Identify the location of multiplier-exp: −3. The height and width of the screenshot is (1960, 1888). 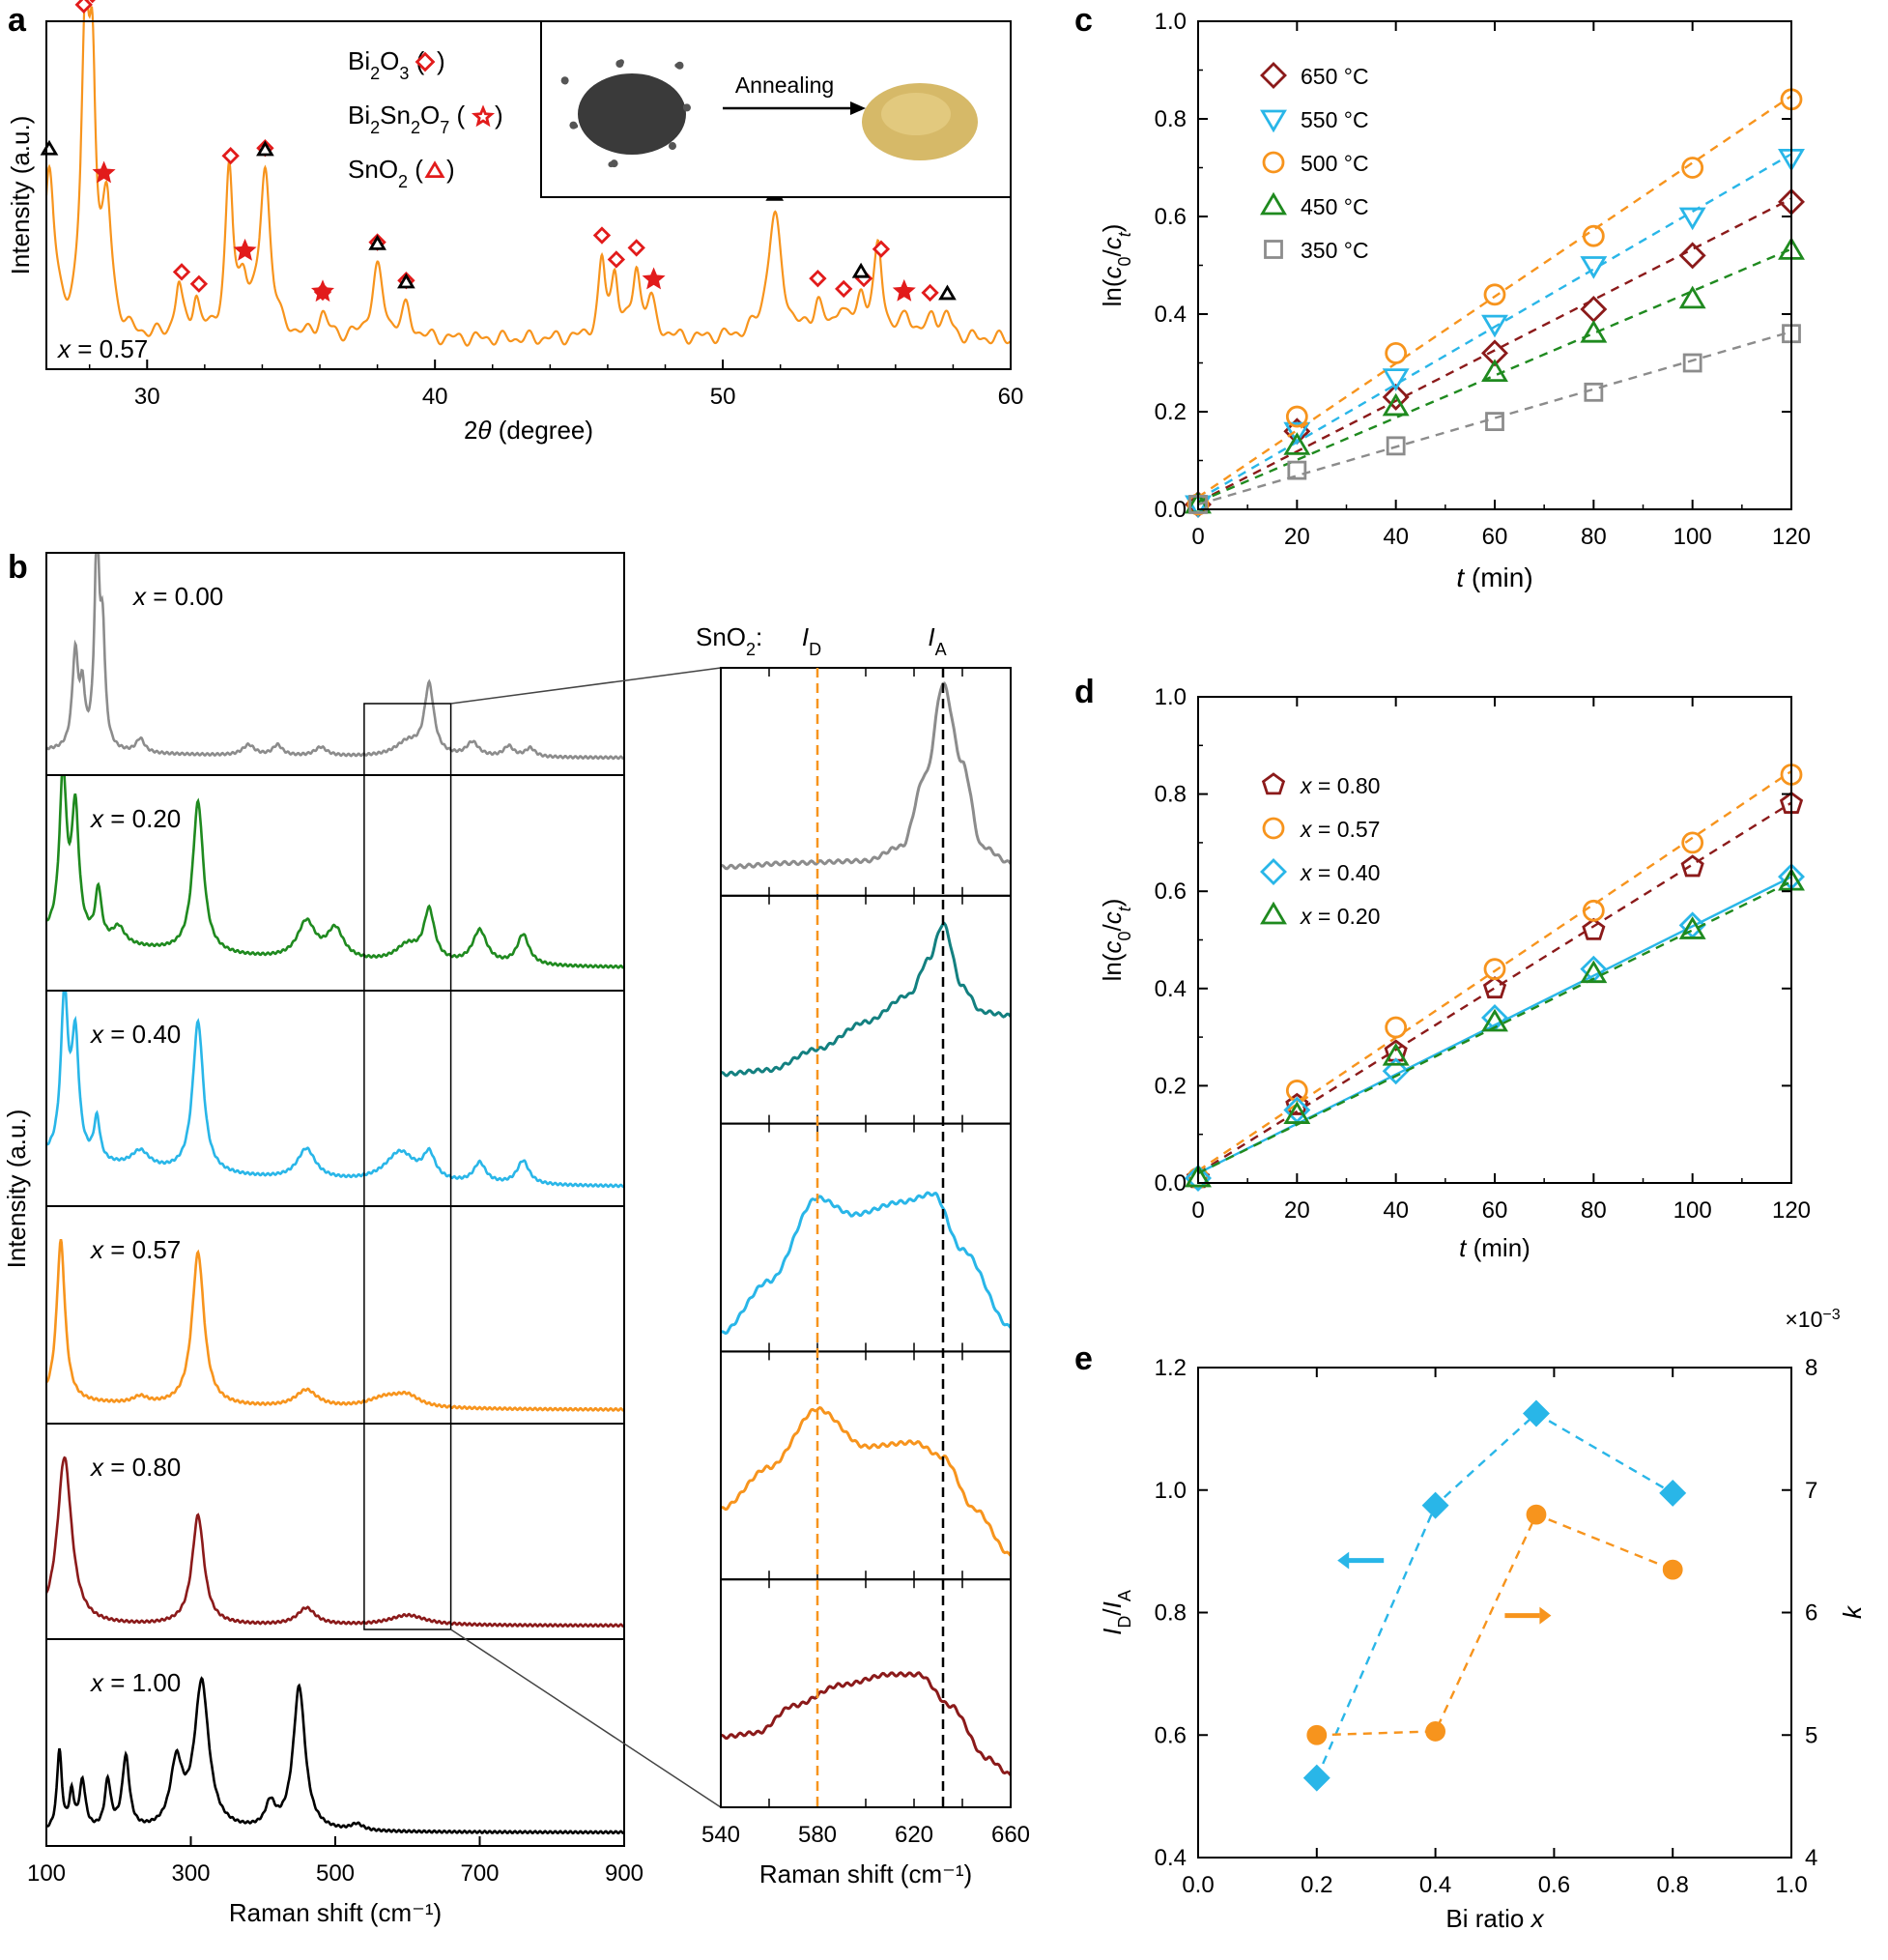
(1831, 1315).